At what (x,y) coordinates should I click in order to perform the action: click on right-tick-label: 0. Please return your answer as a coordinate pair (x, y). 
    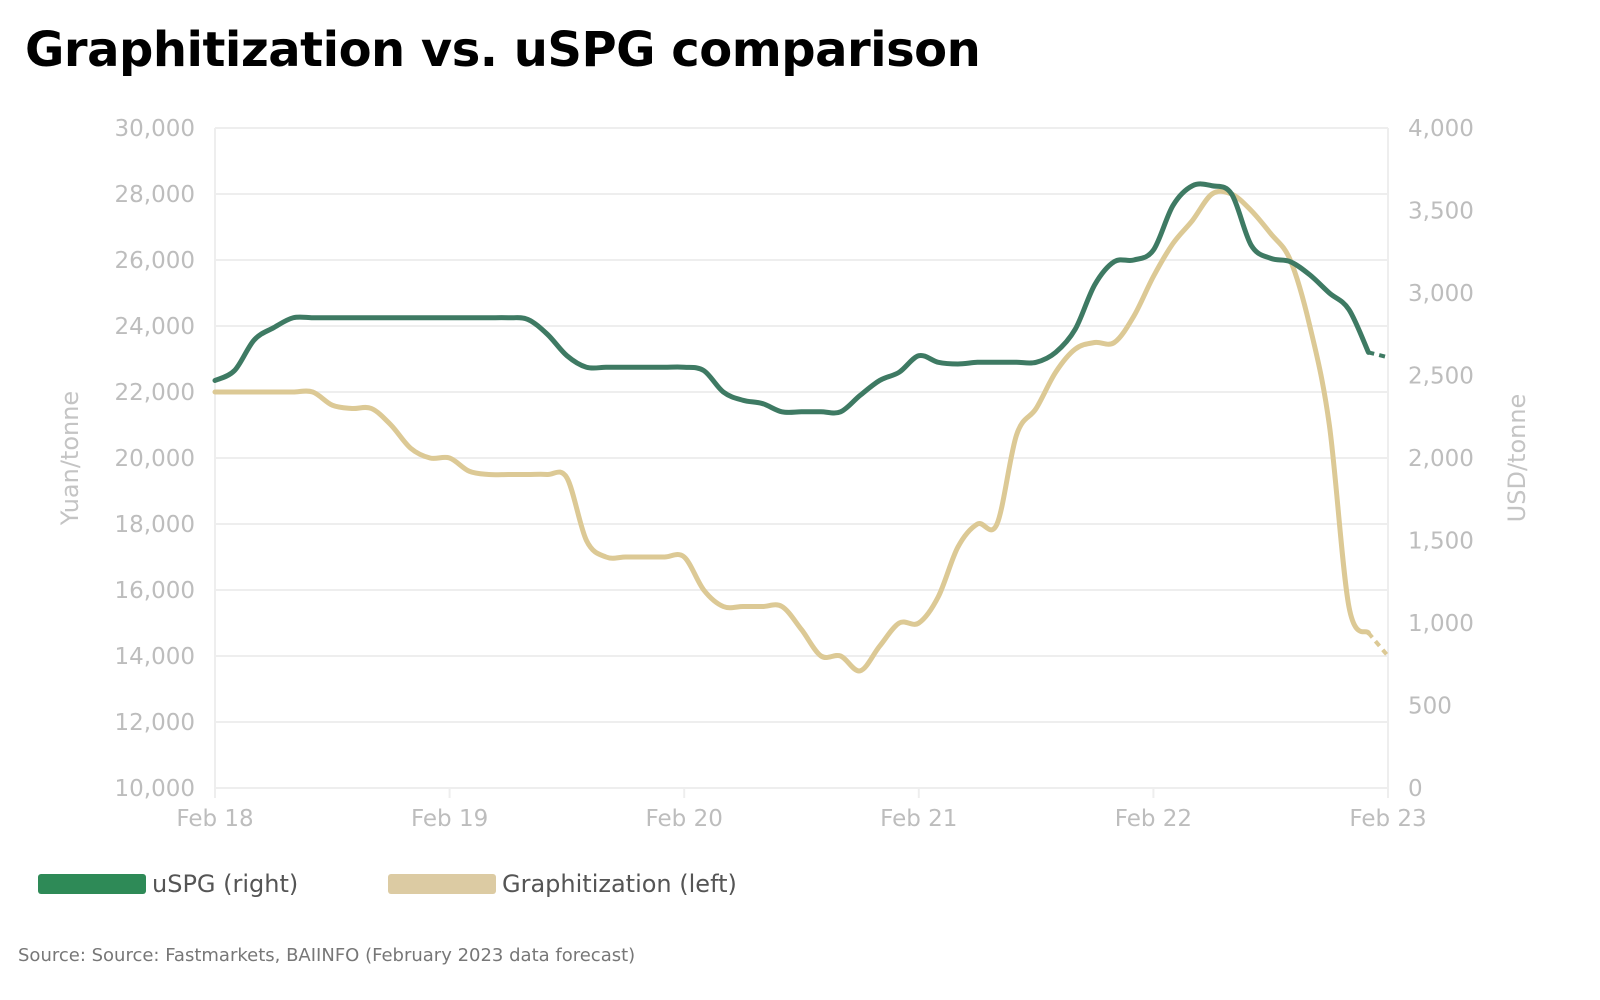
    Looking at the image, I should click on (1415, 789).